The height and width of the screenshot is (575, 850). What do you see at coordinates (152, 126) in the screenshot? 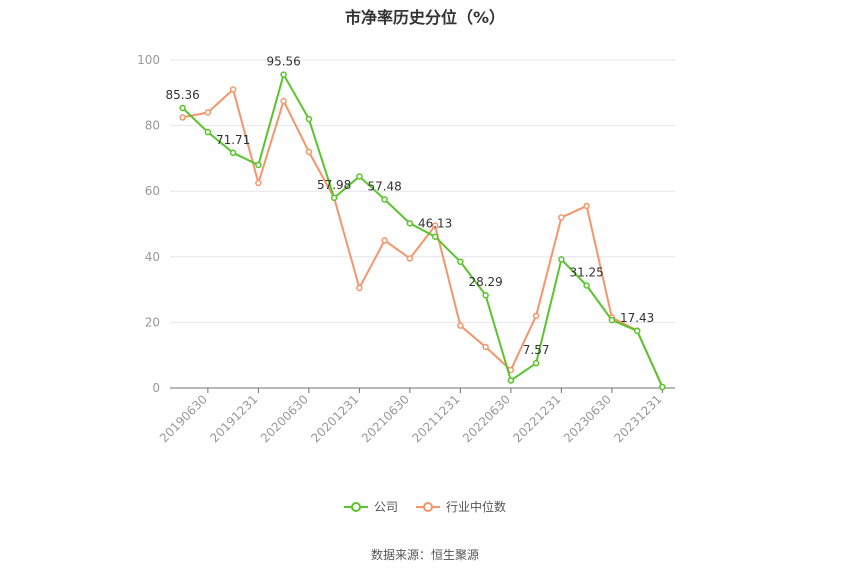
I see `y-tick-label: 80` at bounding box center [152, 126].